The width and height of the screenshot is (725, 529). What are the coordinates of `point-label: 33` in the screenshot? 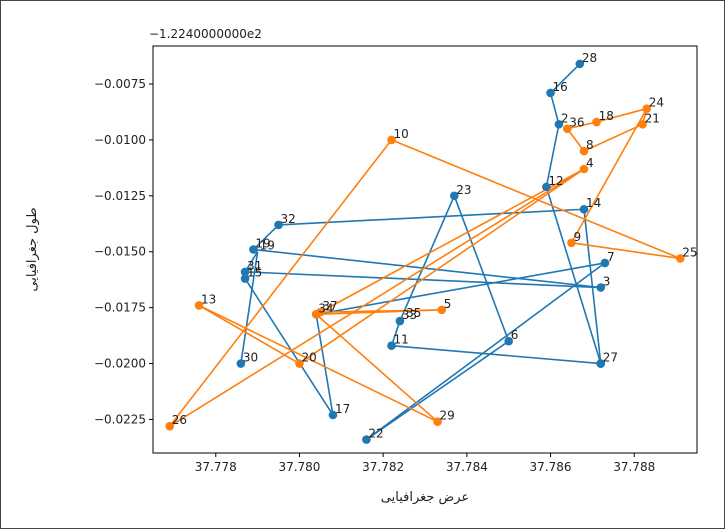 It's located at (409, 315).